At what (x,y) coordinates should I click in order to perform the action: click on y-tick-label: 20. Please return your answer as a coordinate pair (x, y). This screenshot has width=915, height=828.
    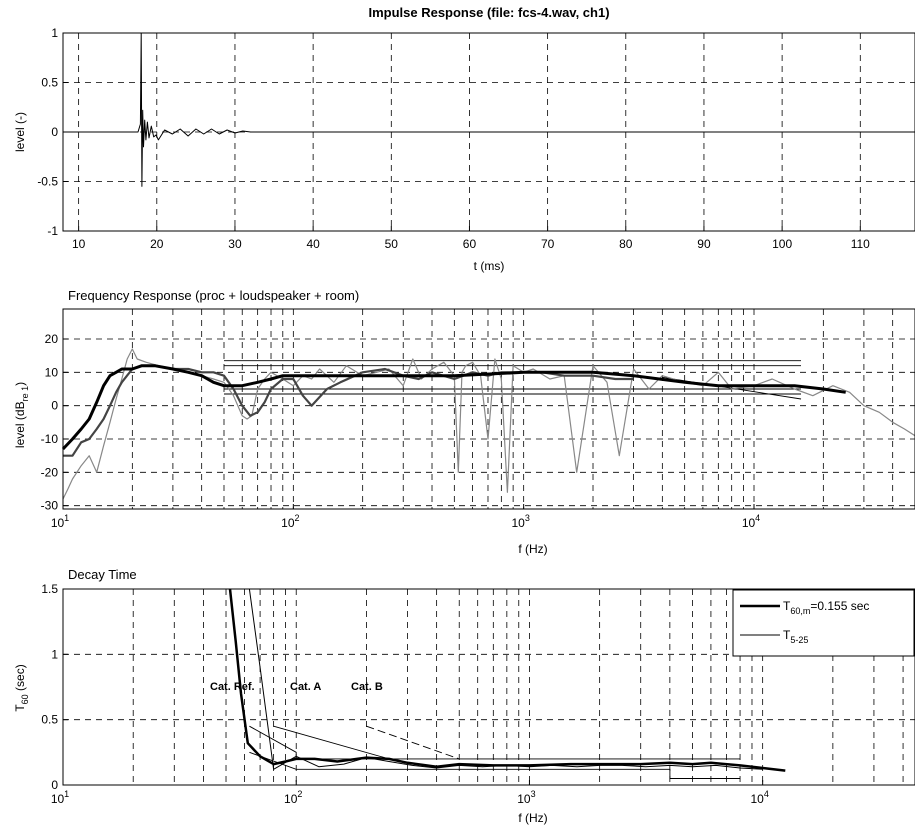
    Looking at the image, I should click on (52, 339).